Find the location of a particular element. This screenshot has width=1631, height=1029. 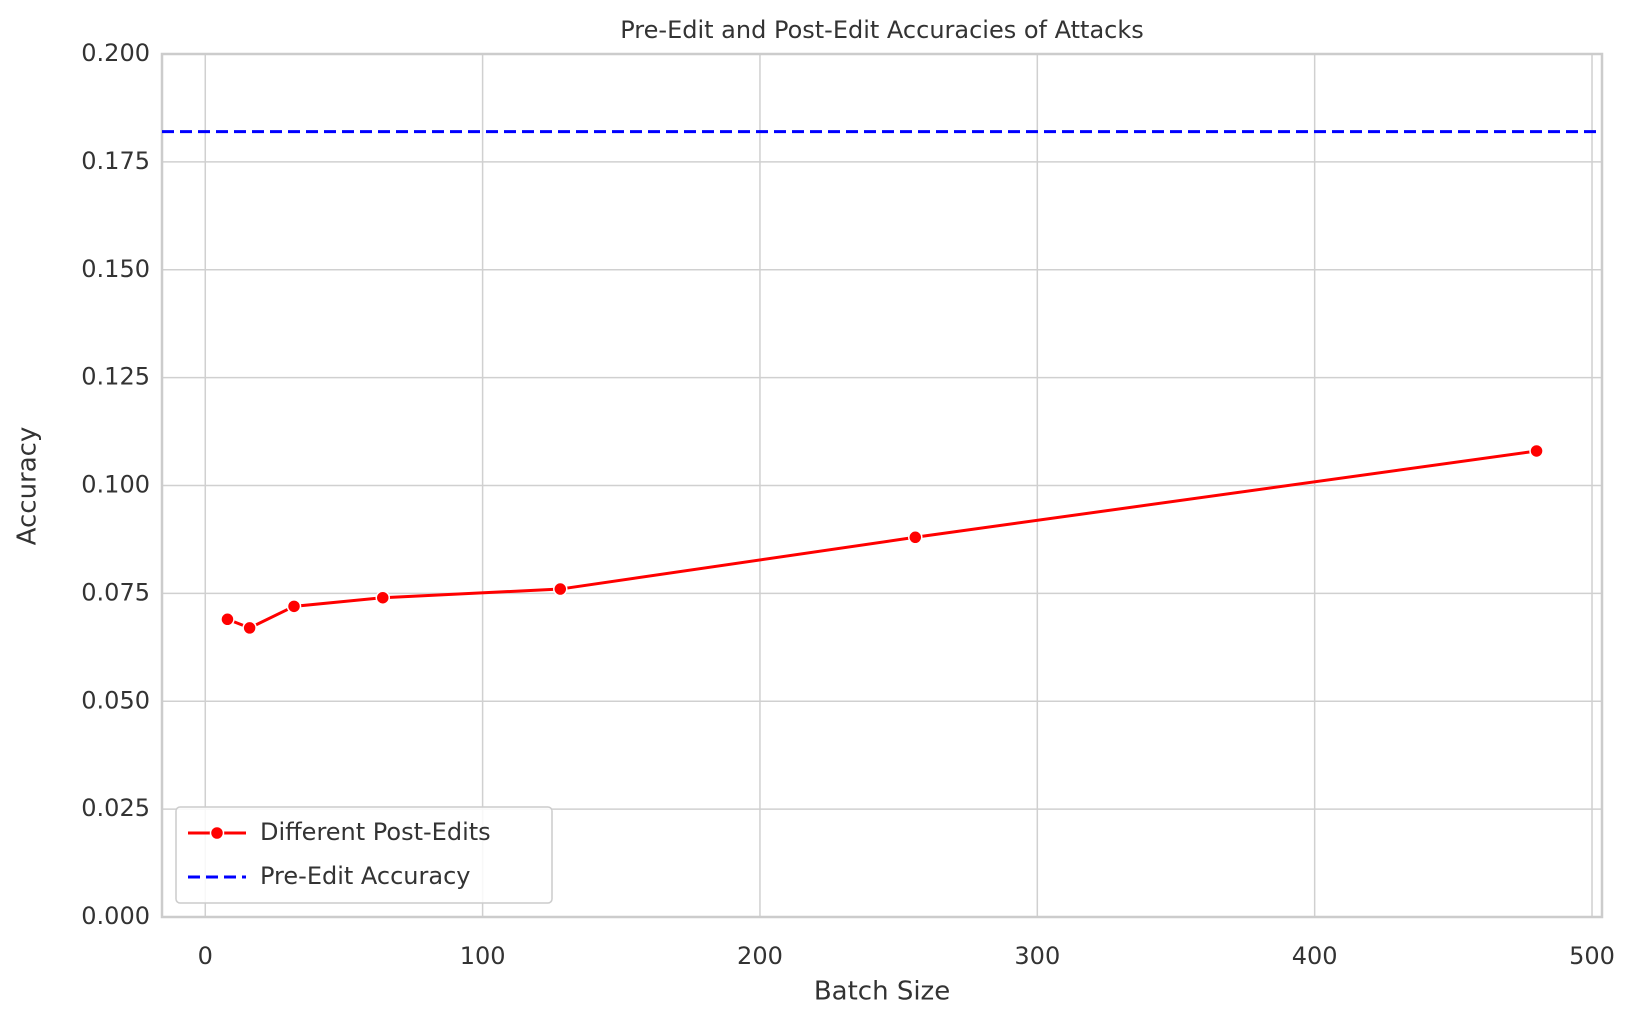

y-tick-label: 0.125 is located at coordinates (115, 377).